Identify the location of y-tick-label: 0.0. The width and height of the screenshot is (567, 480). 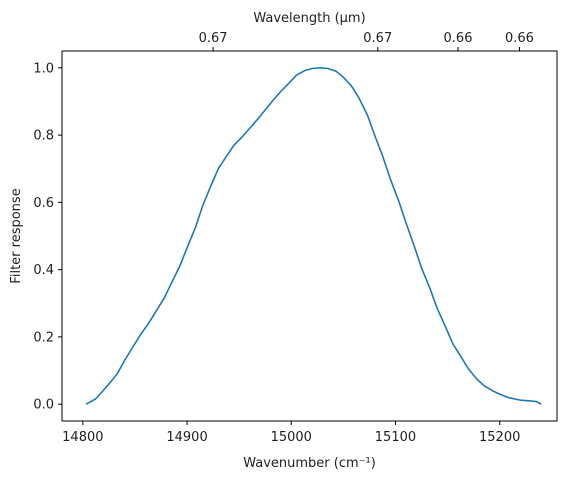
(43, 405).